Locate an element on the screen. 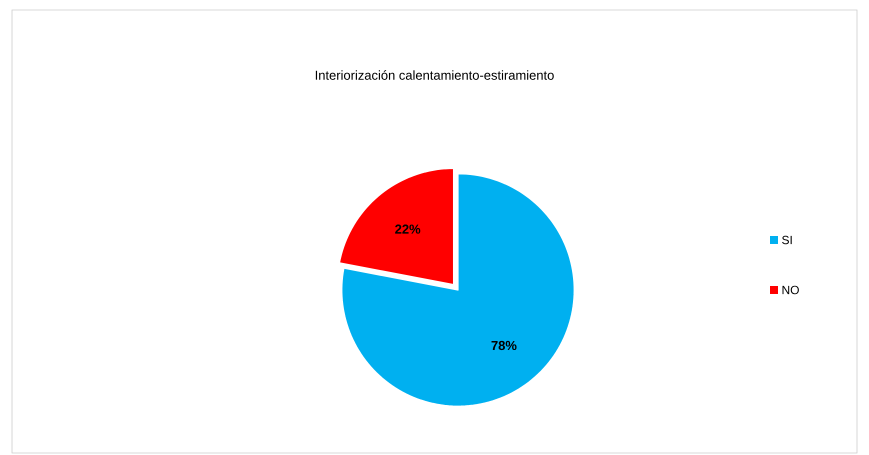  data-label: 22% is located at coordinates (407, 229).